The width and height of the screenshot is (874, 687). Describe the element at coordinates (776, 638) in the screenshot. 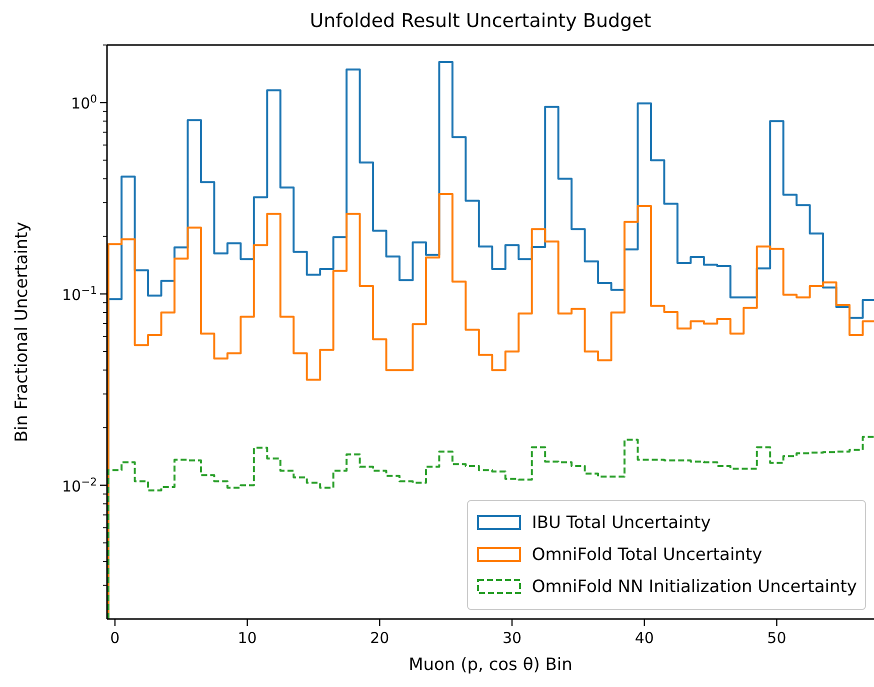

I see `x-tick-label: 50` at that location.